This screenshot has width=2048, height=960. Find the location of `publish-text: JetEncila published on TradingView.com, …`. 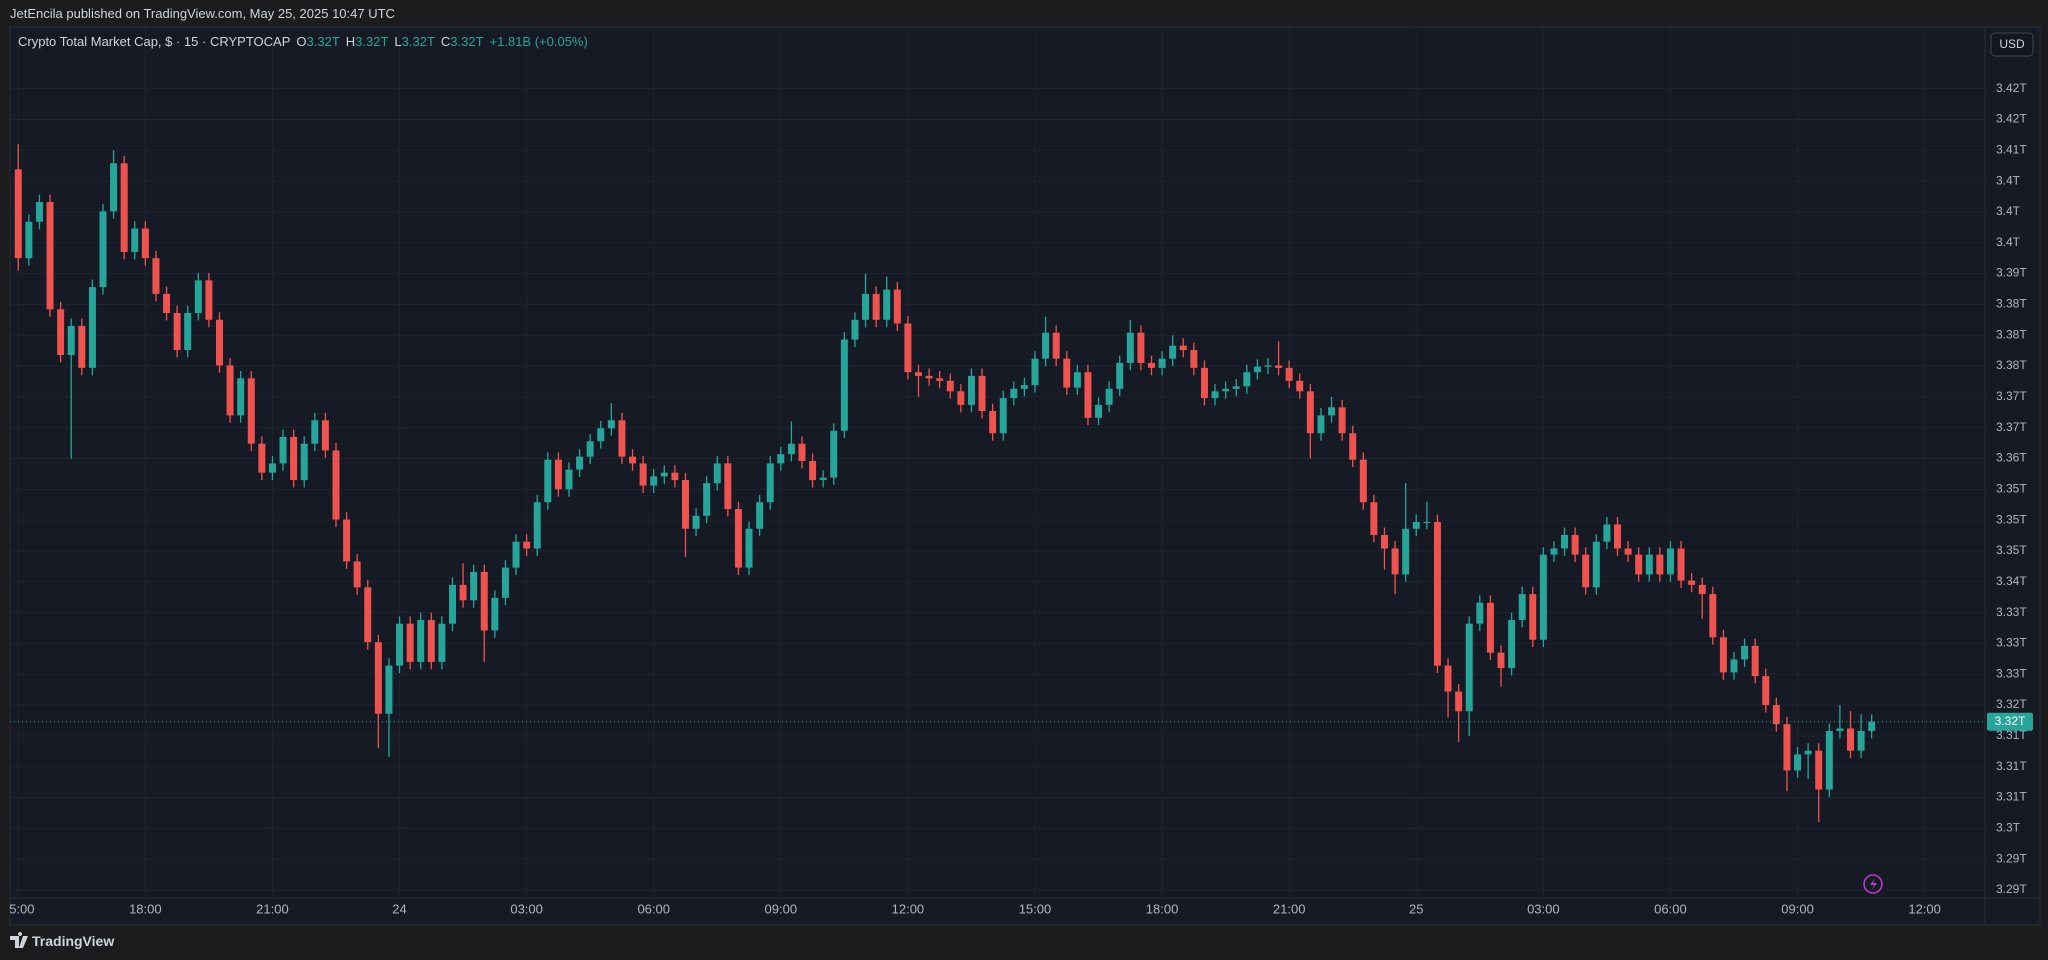

publish-text: JetEncila published on TradingView.com, … is located at coordinates (202, 13).